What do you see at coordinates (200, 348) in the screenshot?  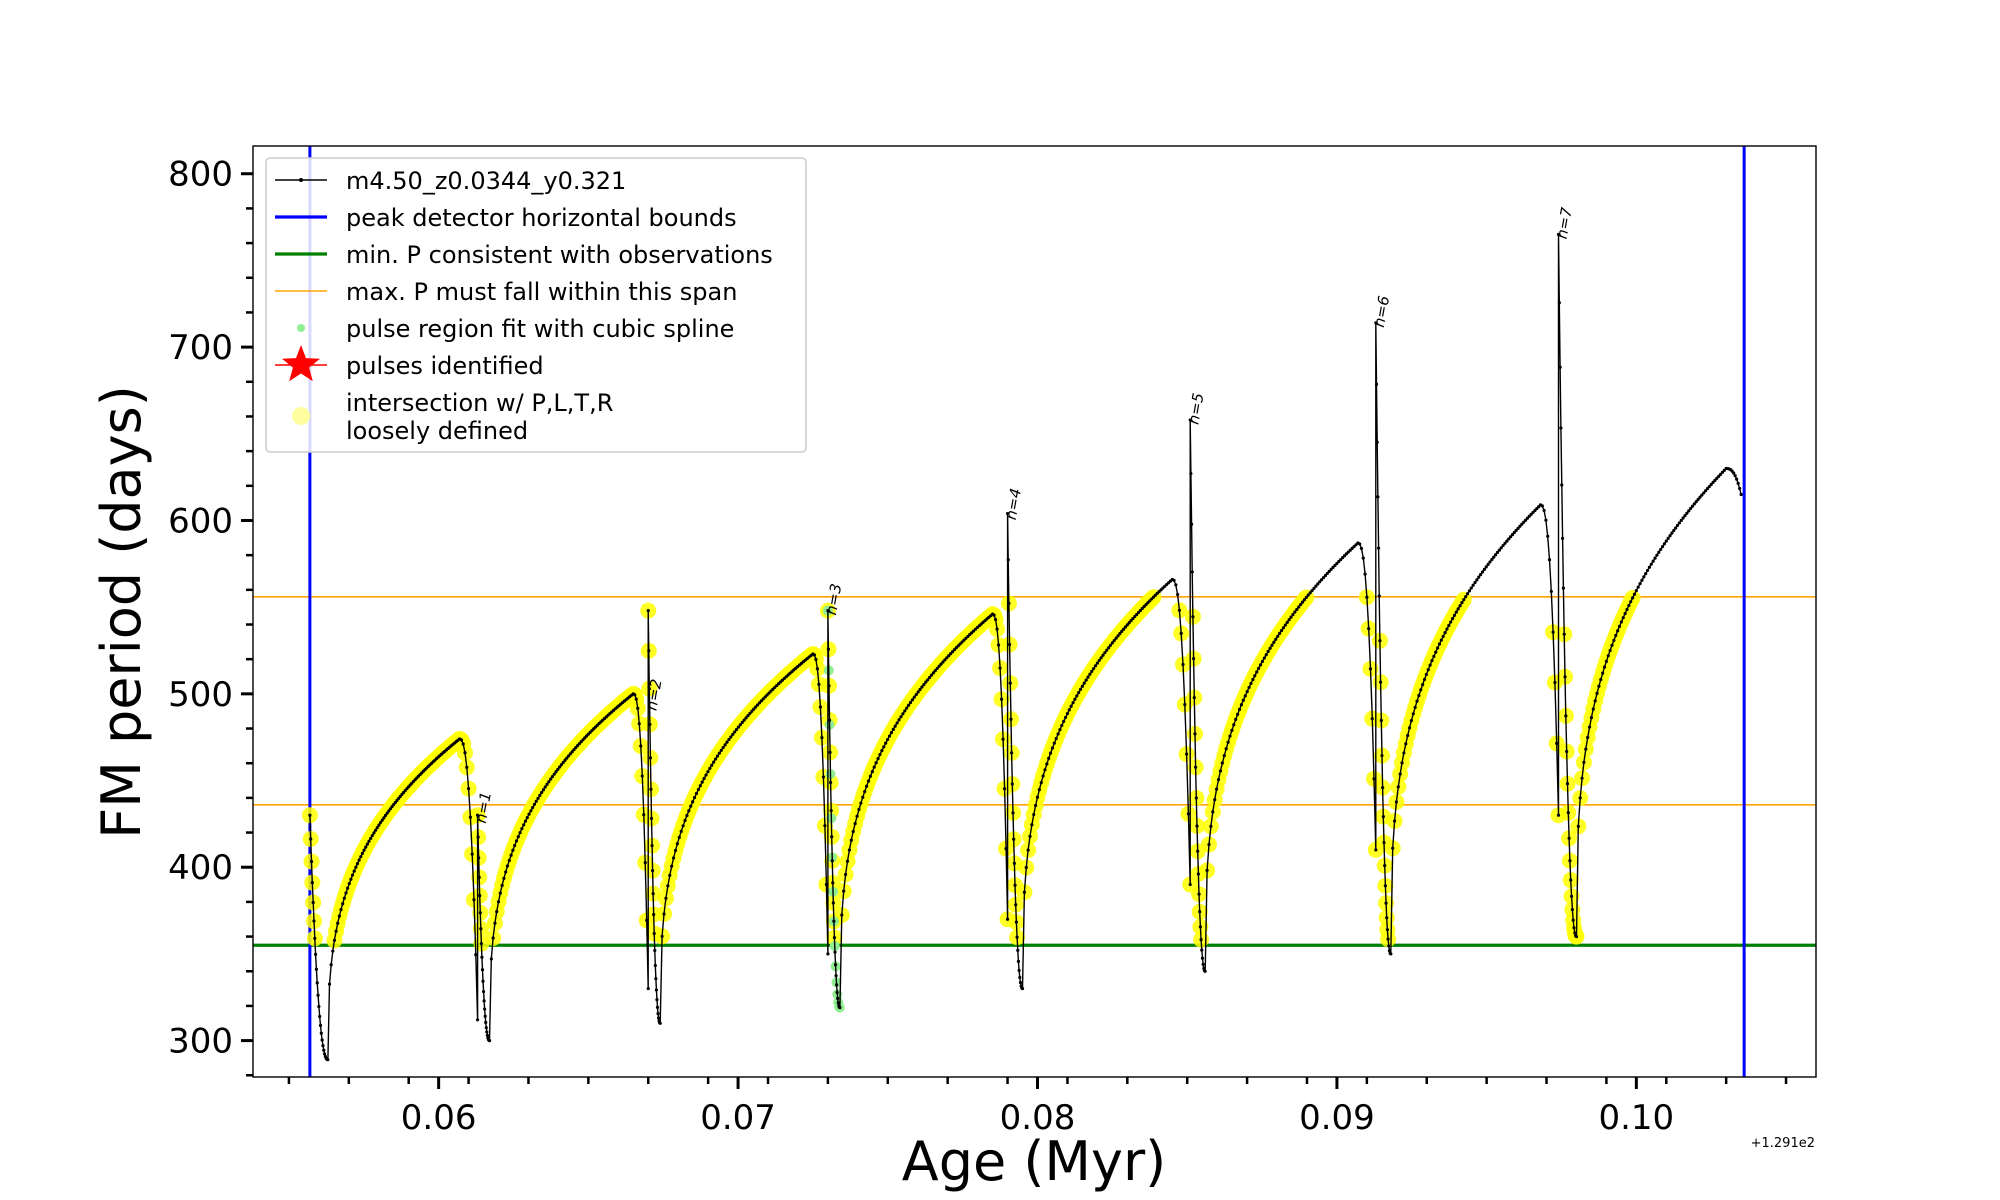 I see `y-tick-label: 700` at bounding box center [200, 348].